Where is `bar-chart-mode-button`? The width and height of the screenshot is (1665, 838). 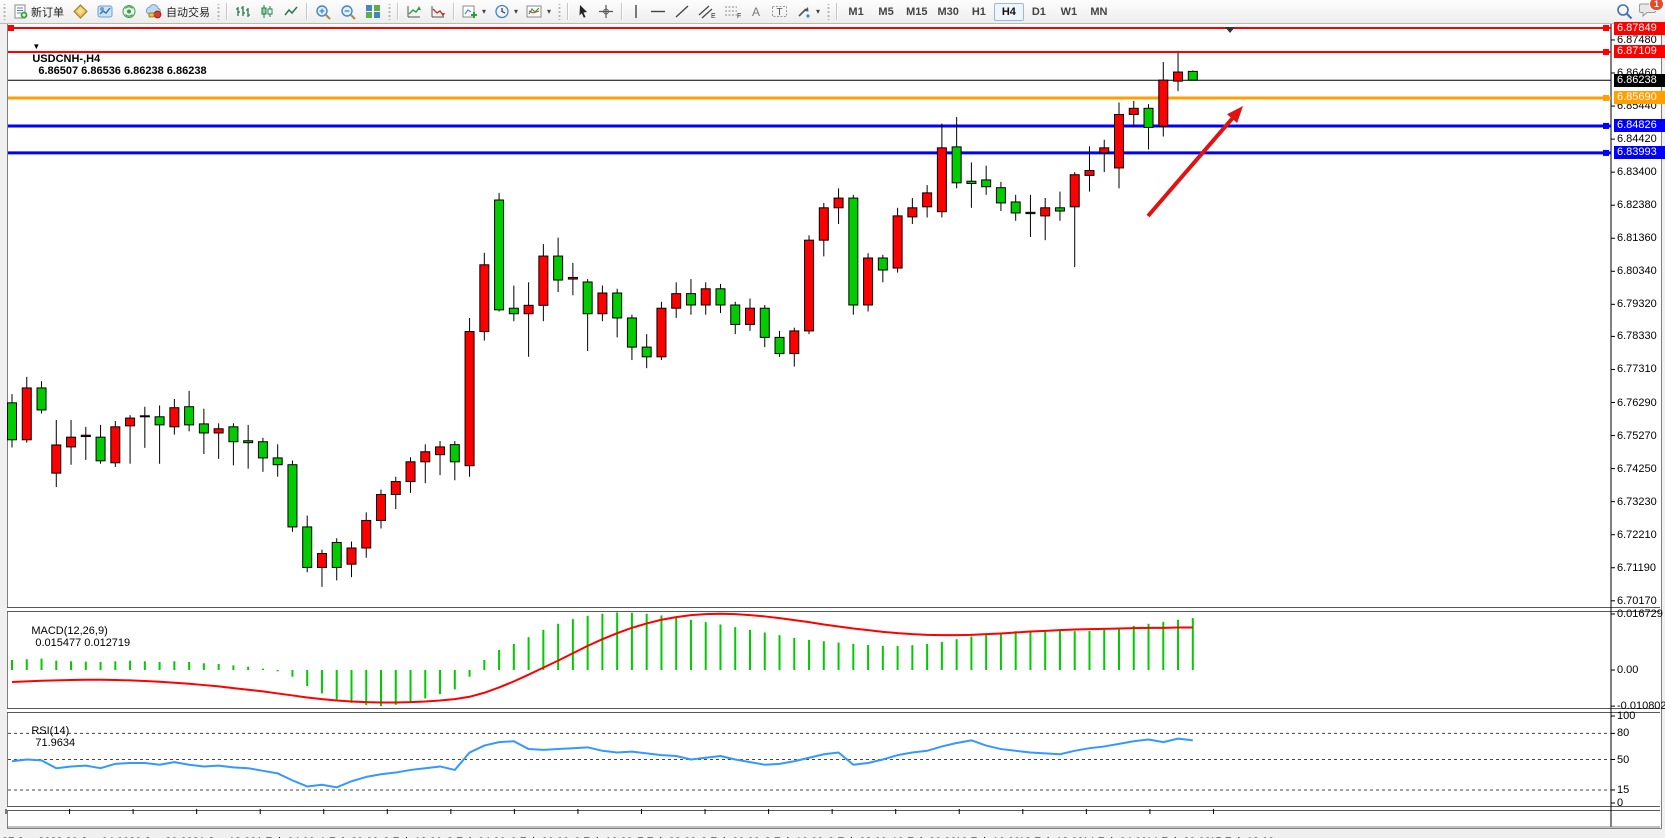 bar-chart-mode-button is located at coordinates (243, 11).